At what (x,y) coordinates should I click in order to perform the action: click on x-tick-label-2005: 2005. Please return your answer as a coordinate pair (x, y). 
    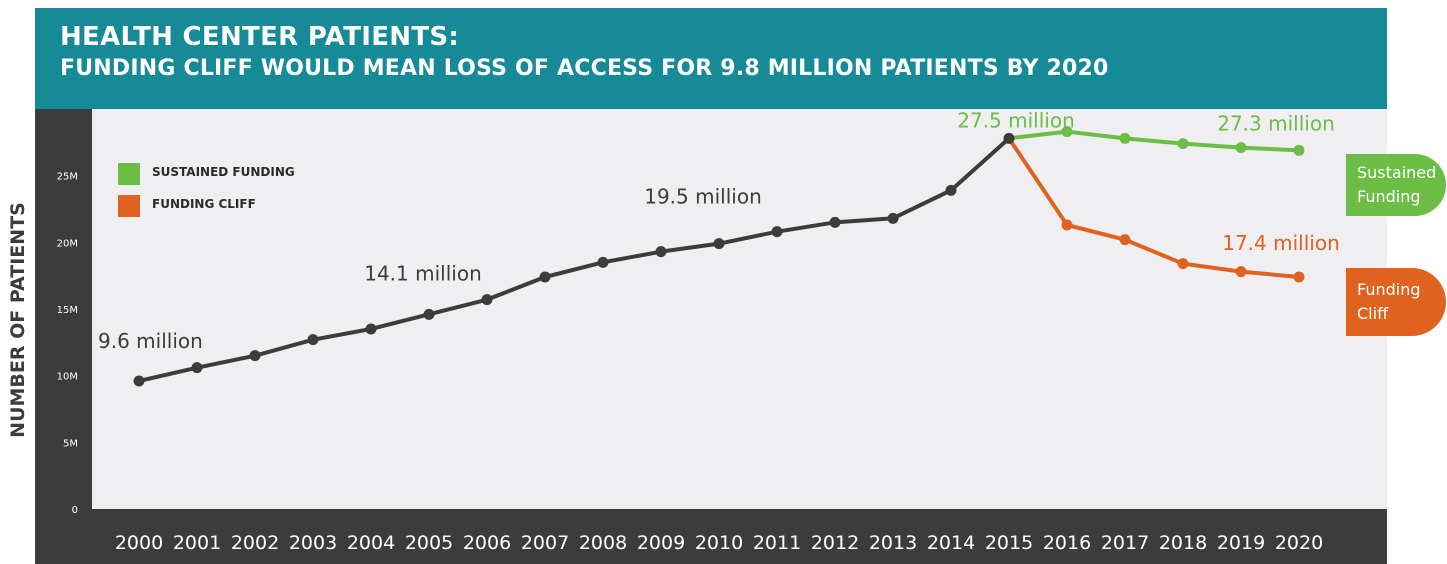
    Looking at the image, I should click on (429, 543).